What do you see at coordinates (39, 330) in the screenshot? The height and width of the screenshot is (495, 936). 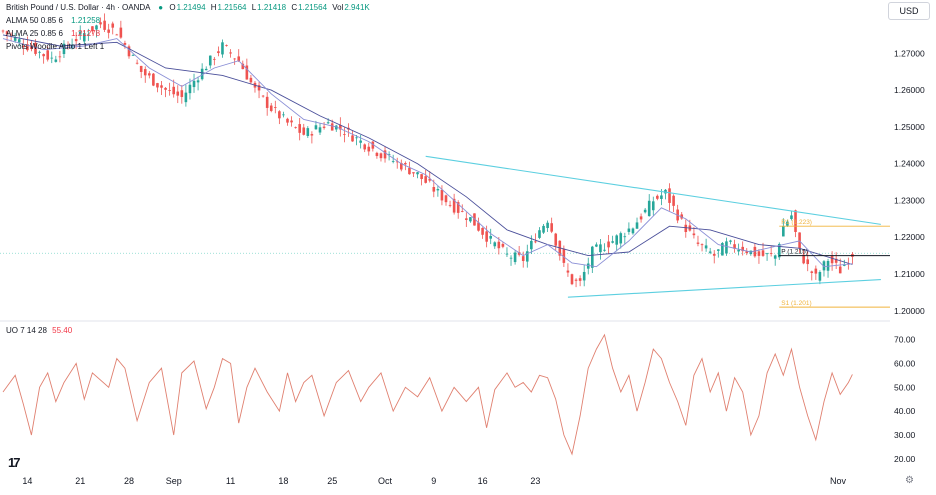 I see `oscillator-header: UO 7 14 28 55.40` at bounding box center [39, 330].